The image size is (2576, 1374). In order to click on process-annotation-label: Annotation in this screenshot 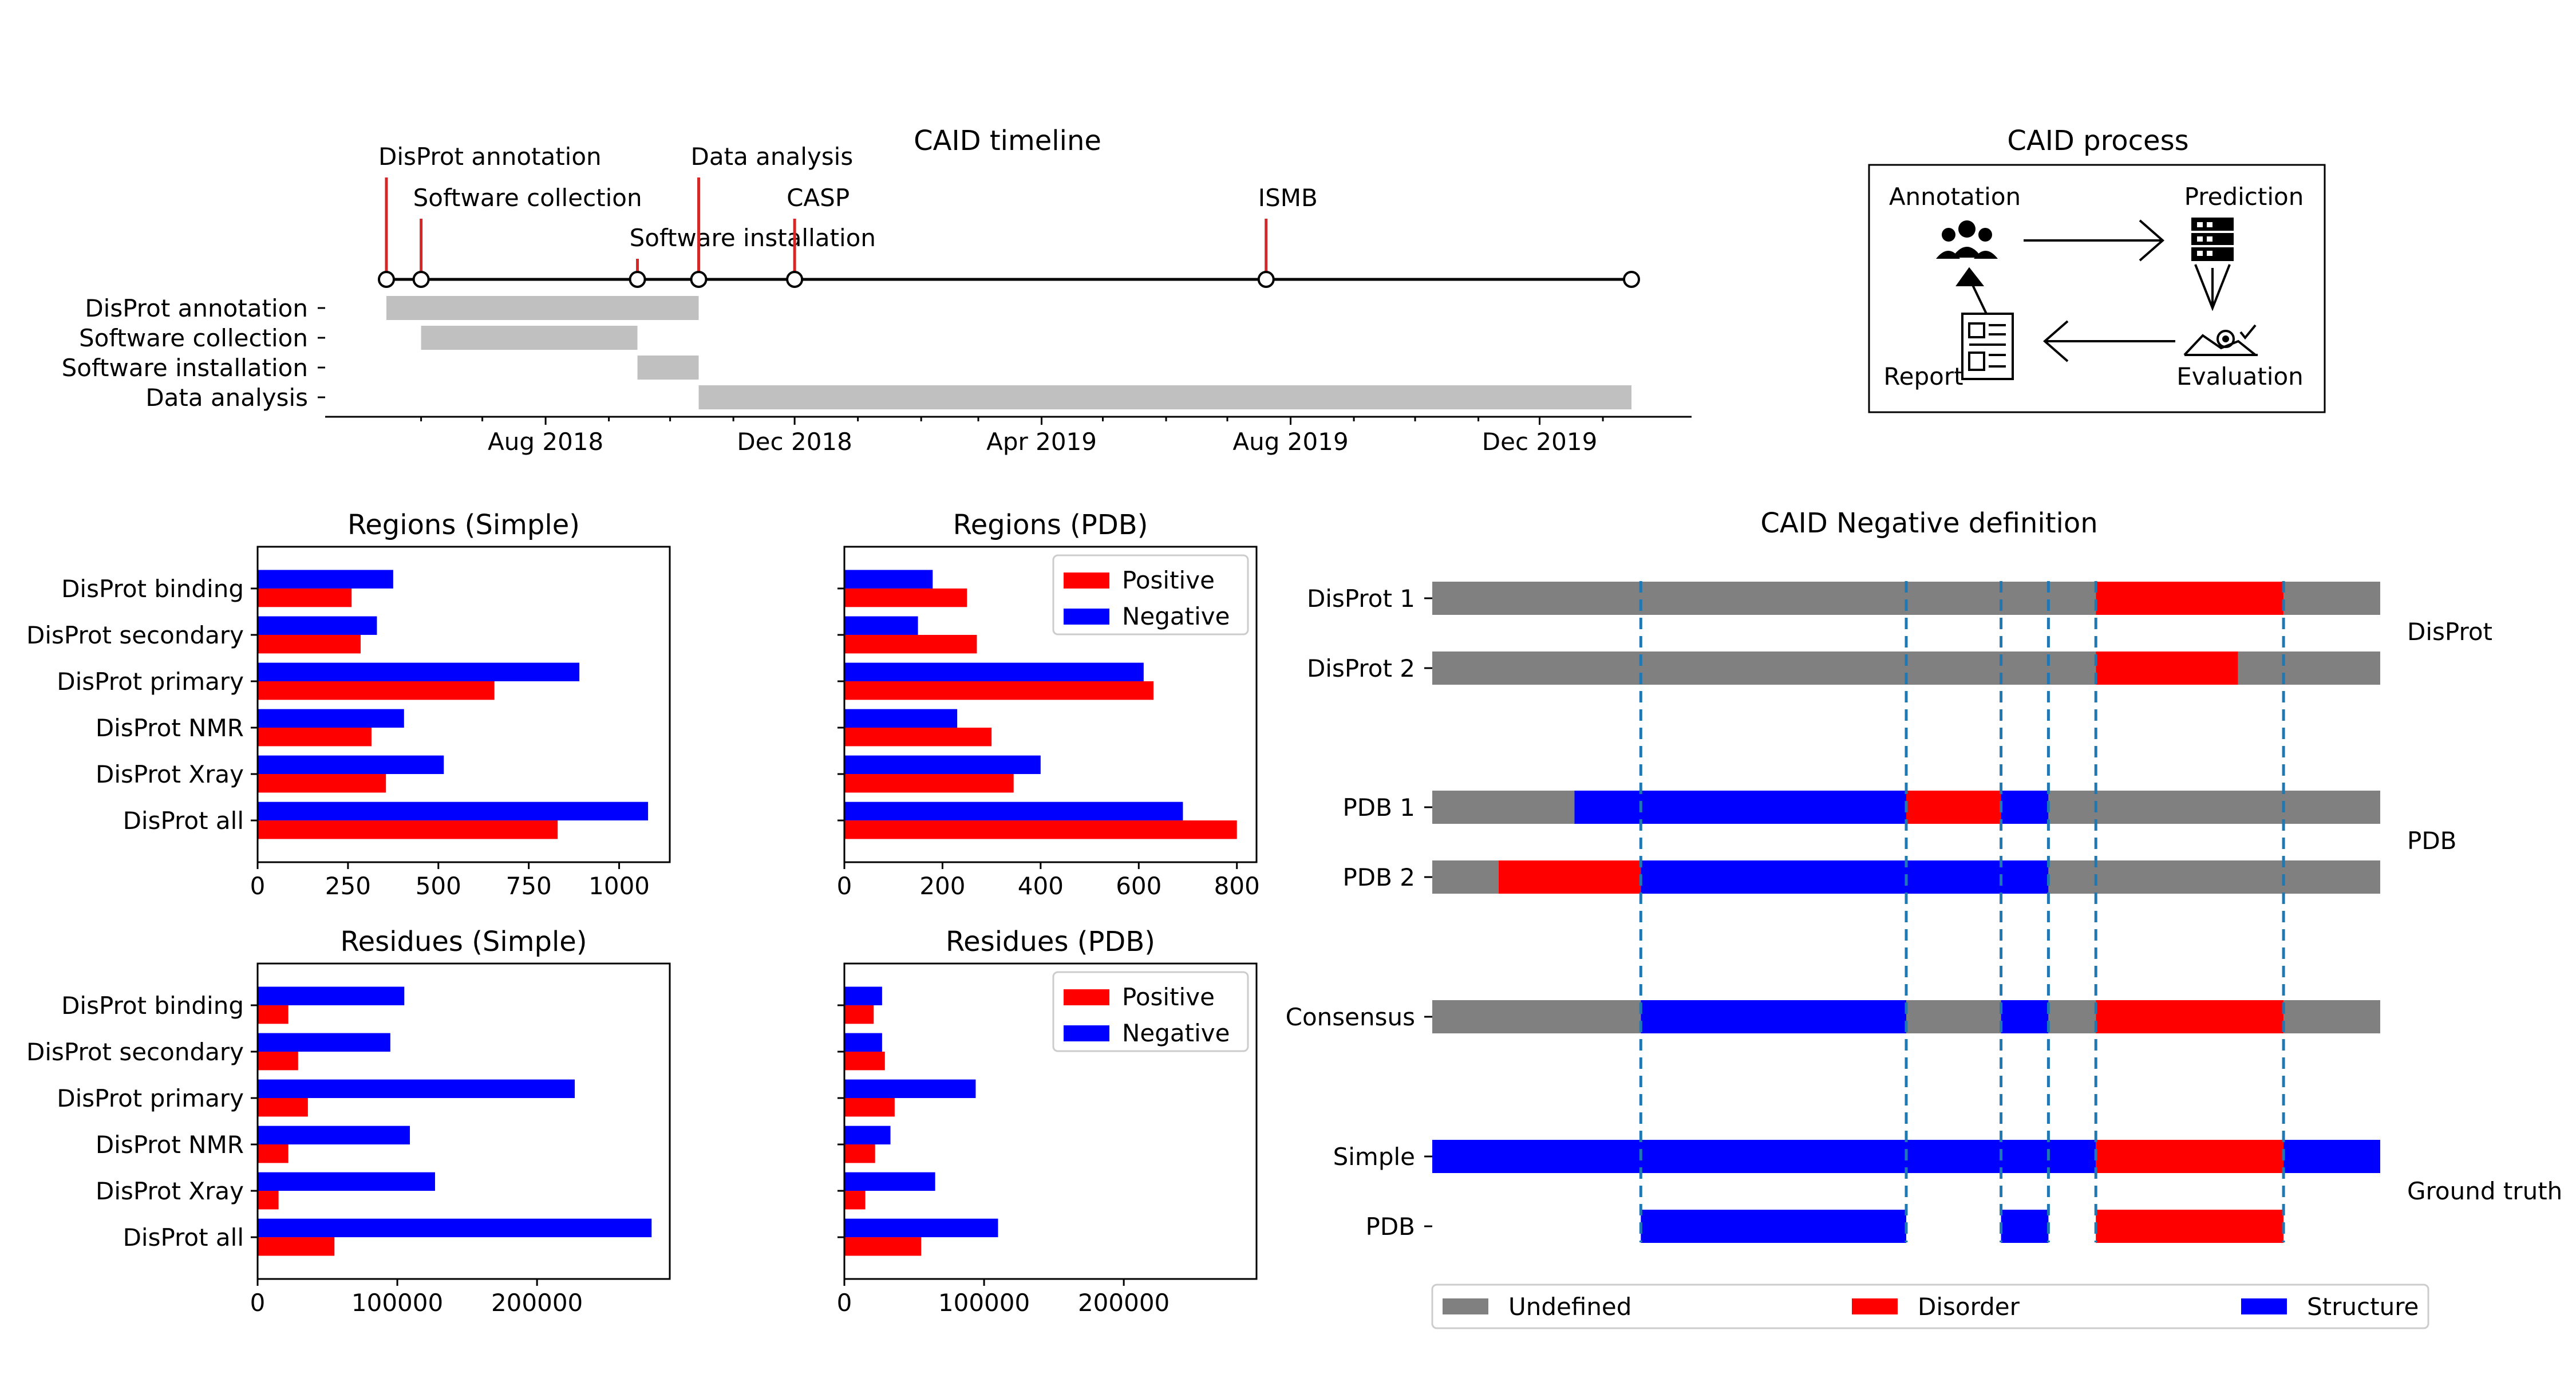, I will do `click(1955, 197)`.